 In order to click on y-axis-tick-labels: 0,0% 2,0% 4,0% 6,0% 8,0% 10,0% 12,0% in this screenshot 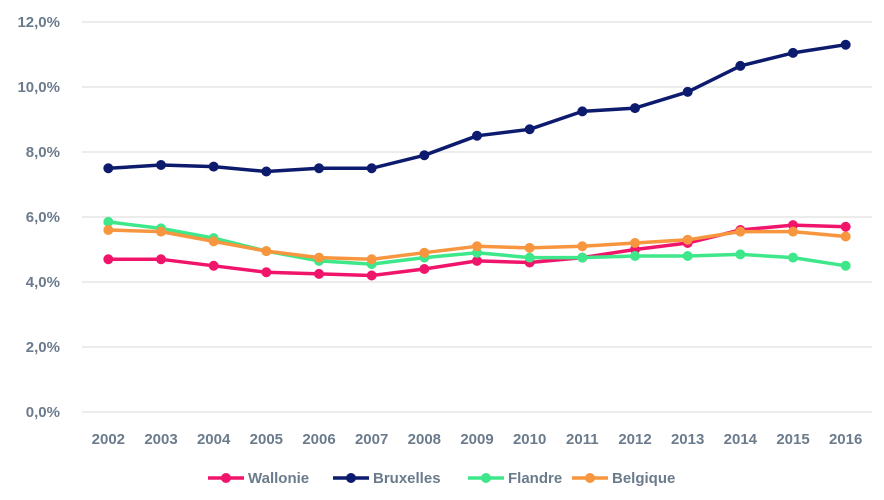, I will do `click(38, 217)`.